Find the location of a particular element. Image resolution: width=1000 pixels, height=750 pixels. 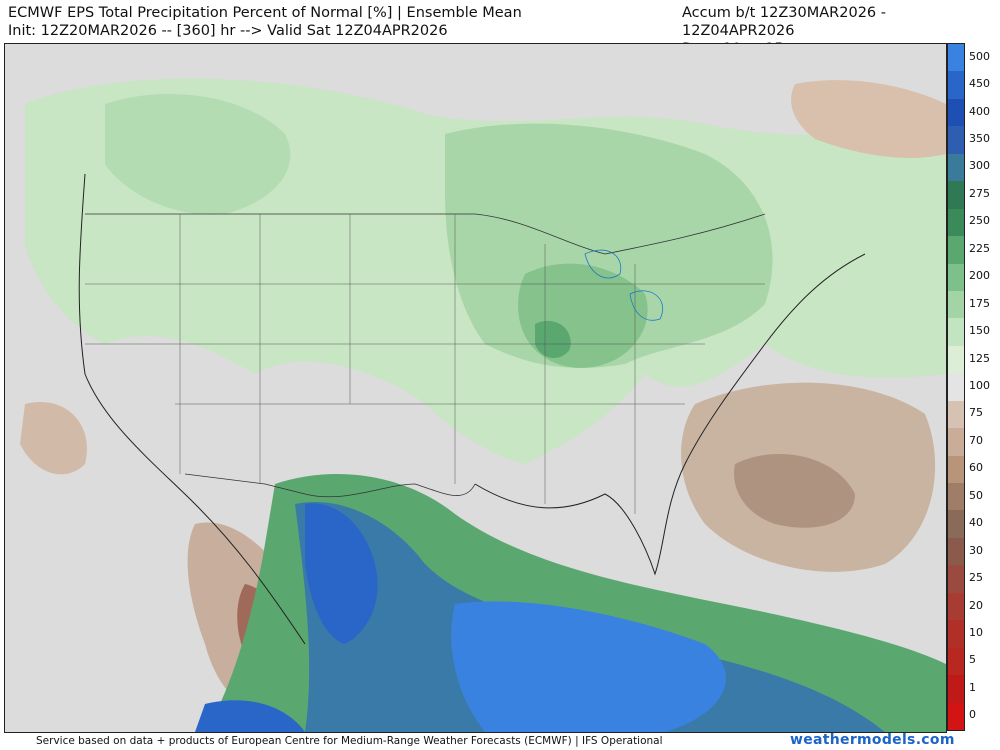

colorbar-label: 25 is located at coordinates (976, 578).